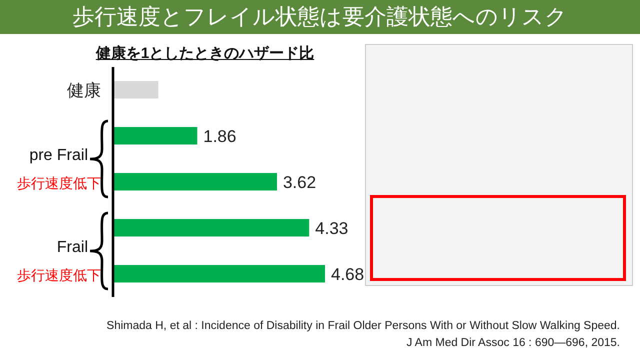  I want to click on data-label: 1.86, so click(219, 136).